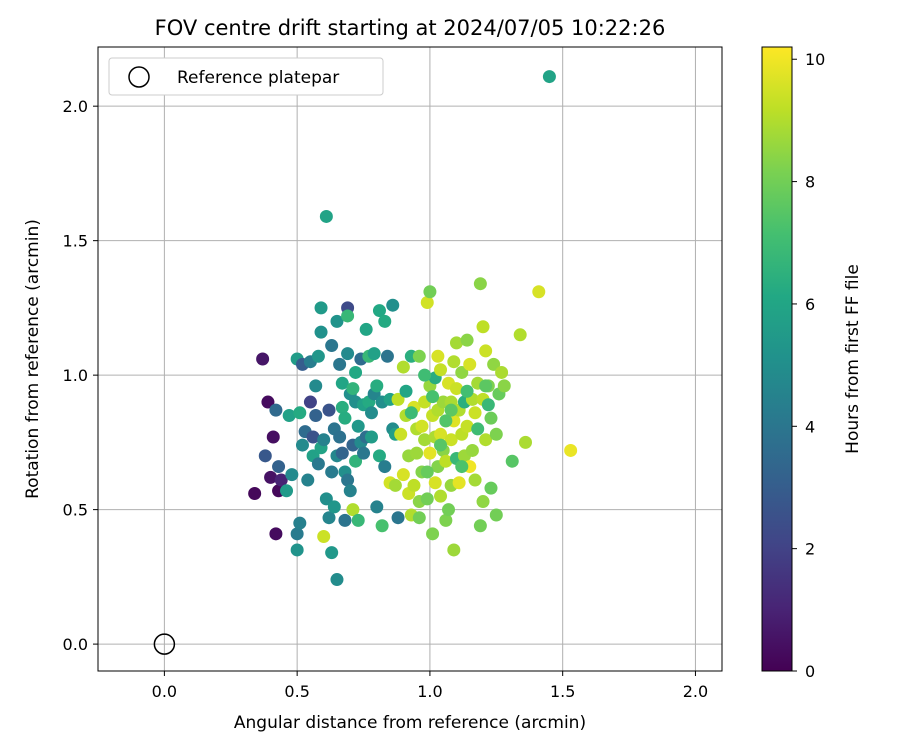  I want to click on colorbar-tick-label: 0, so click(810, 671).